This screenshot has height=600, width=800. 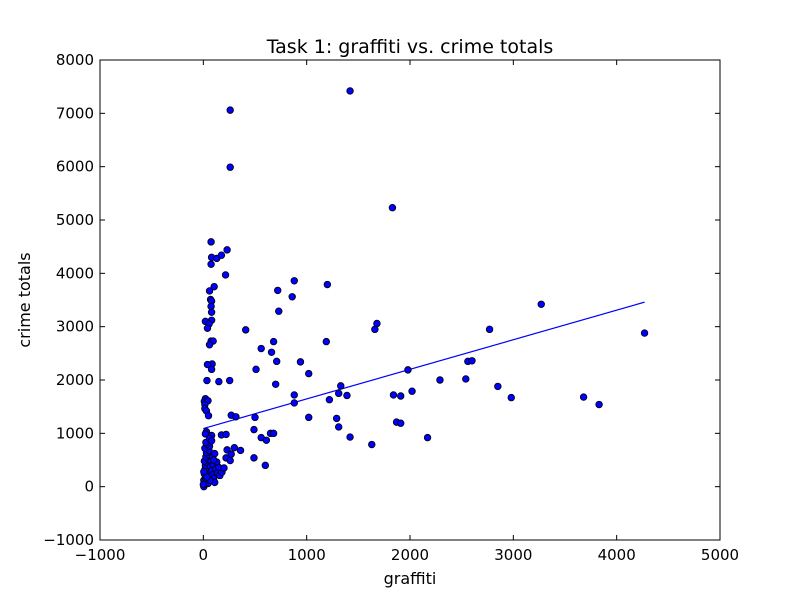 I want to click on y-tick-label: 1000, so click(x=75, y=433).